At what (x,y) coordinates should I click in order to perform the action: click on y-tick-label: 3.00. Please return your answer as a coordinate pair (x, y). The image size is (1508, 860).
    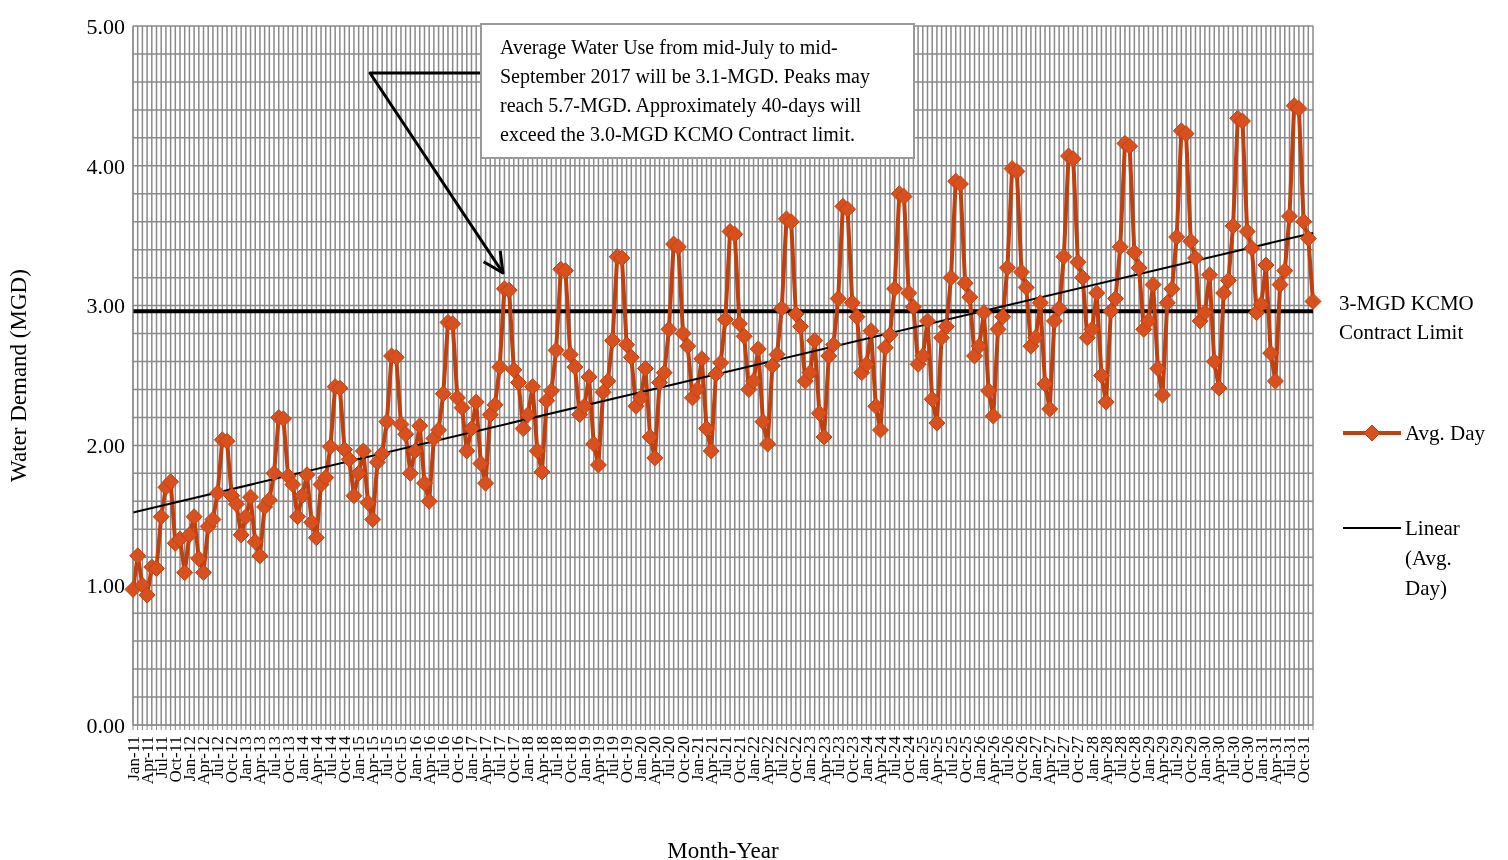
    Looking at the image, I should click on (105, 306).